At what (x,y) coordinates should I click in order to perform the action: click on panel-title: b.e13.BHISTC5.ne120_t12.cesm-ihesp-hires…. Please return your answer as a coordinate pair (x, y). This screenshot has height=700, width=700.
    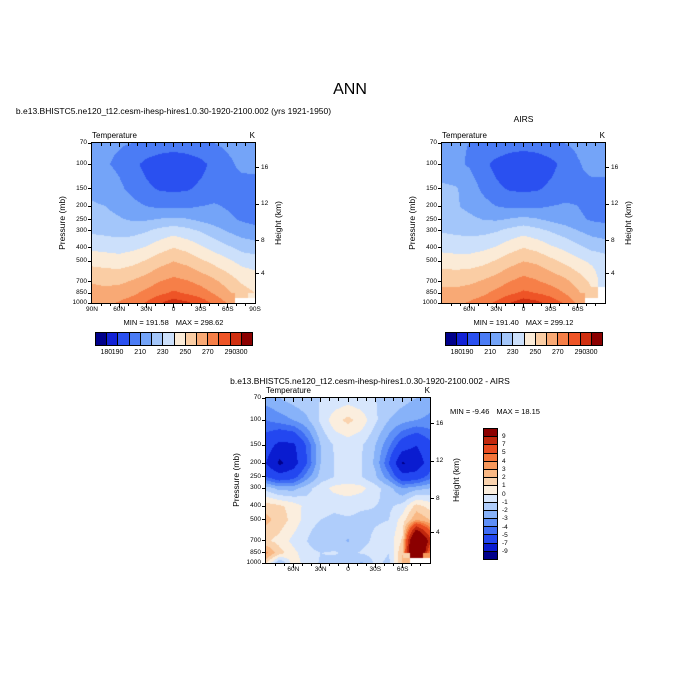
    Looking at the image, I should click on (173, 111).